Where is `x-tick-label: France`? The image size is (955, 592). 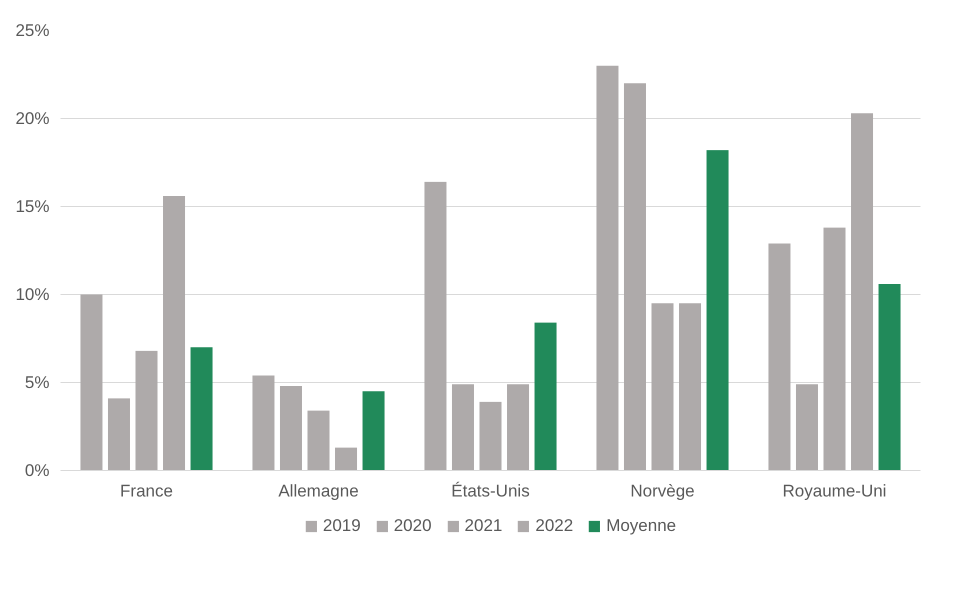 x-tick-label: France is located at coordinates (146, 491).